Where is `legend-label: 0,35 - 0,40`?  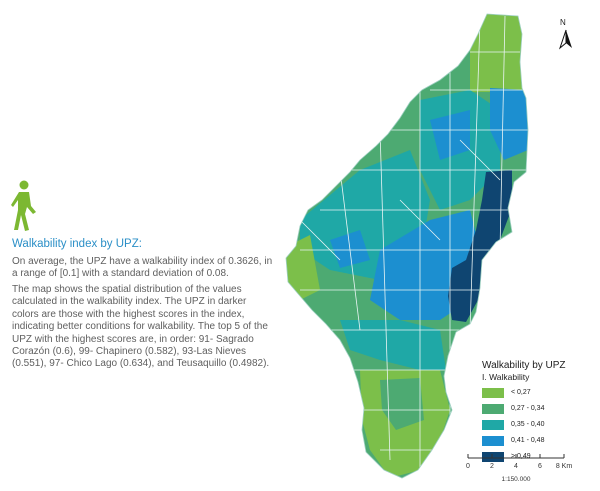
legend-label: 0,35 - 0,40 is located at coordinates (528, 424).